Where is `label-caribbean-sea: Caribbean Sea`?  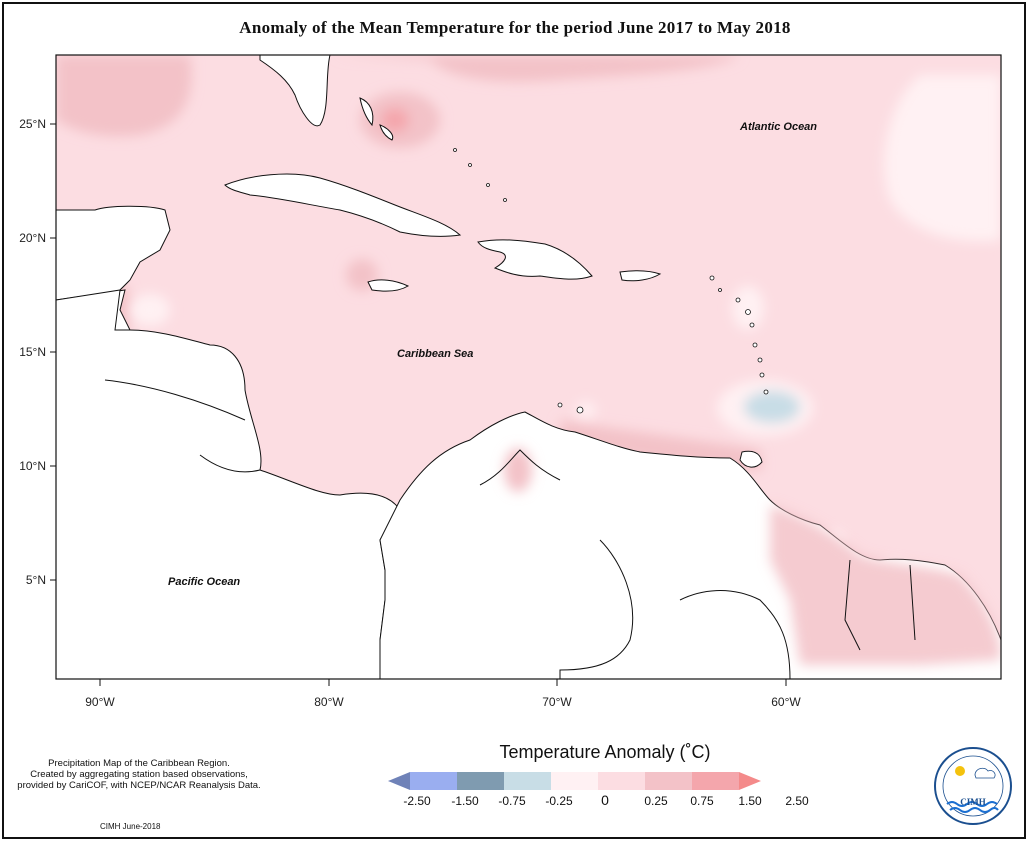 label-caribbean-sea: Caribbean Sea is located at coordinates (435, 354).